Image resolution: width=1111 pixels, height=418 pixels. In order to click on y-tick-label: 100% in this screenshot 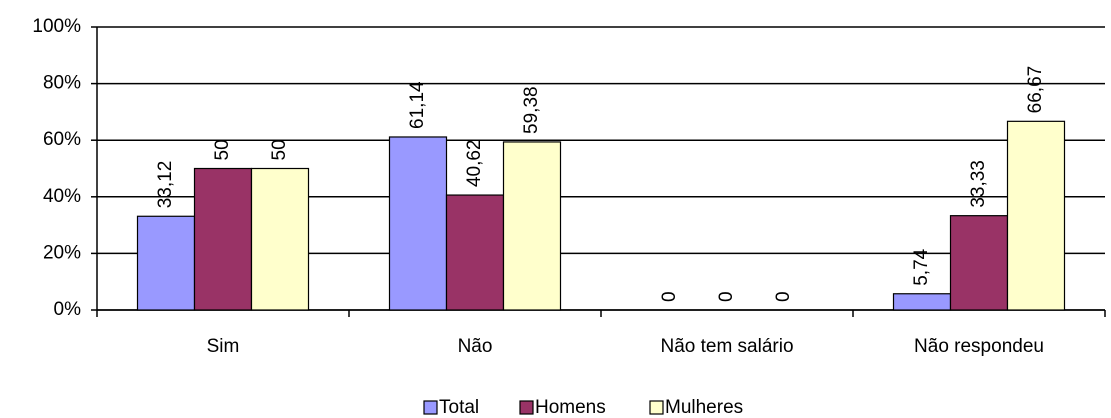, I will do `click(56, 26)`.